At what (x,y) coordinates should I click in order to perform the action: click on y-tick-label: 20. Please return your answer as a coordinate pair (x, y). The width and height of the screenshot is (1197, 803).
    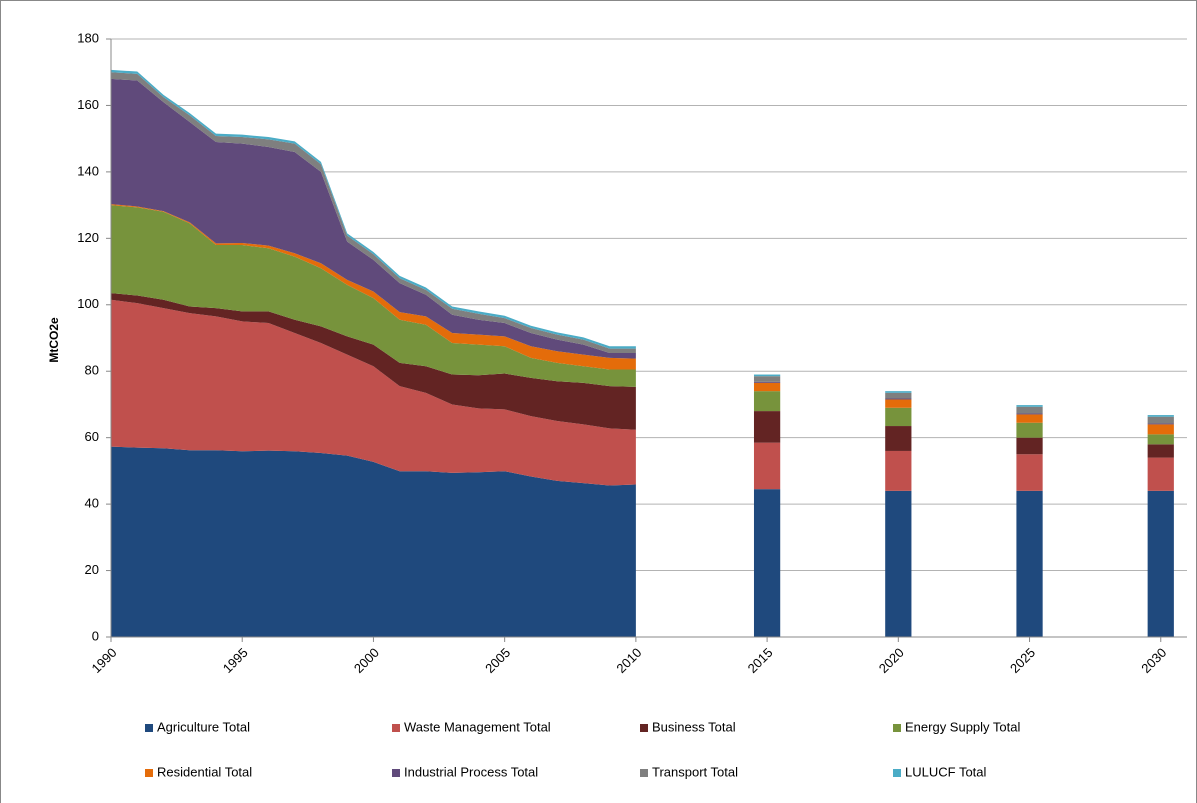
    Looking at the image, I should click on (92, 569).